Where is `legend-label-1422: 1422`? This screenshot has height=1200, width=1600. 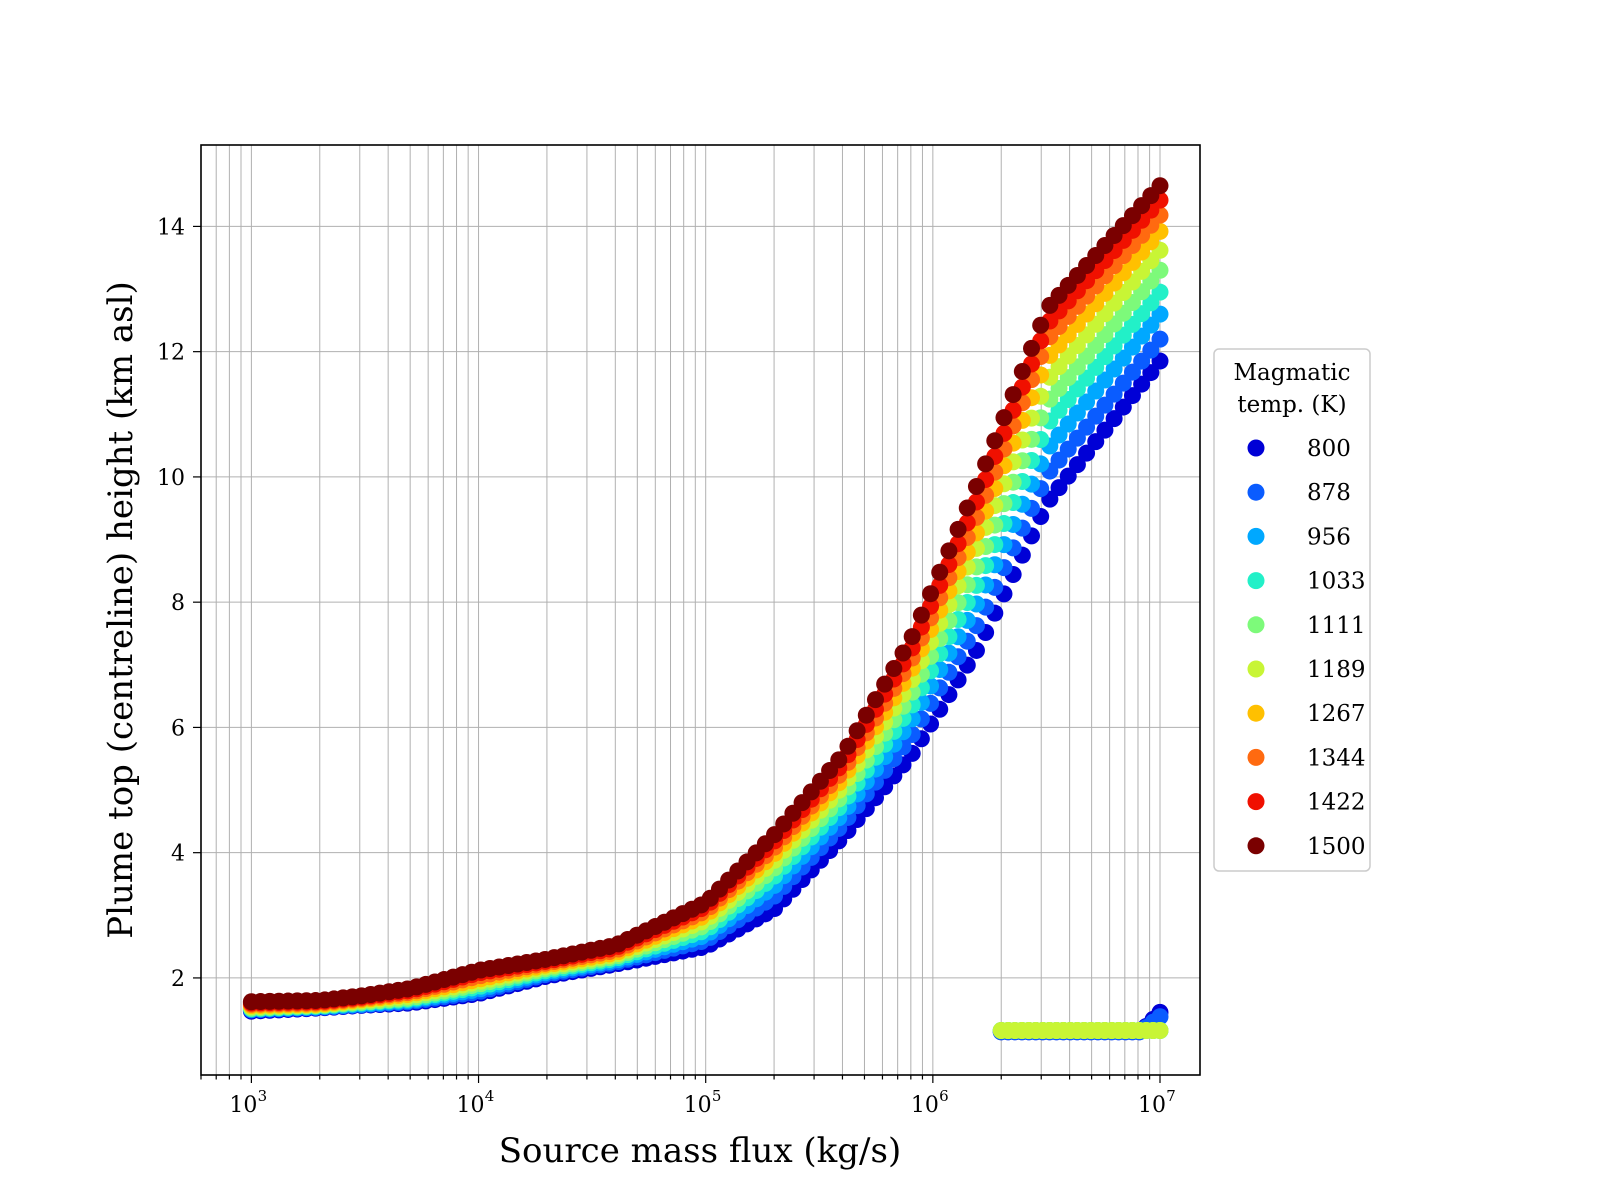
legend-label-1422: 1422 is located at coordinates (1336, 803).